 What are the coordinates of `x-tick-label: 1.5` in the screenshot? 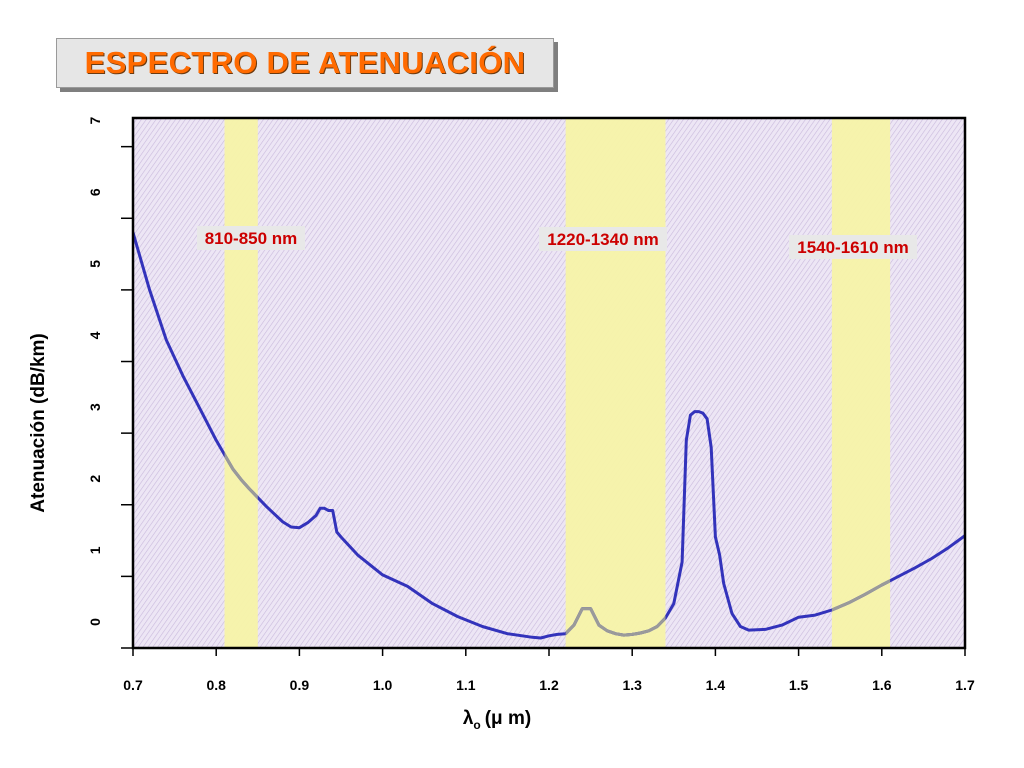 It's located at (799, 685).